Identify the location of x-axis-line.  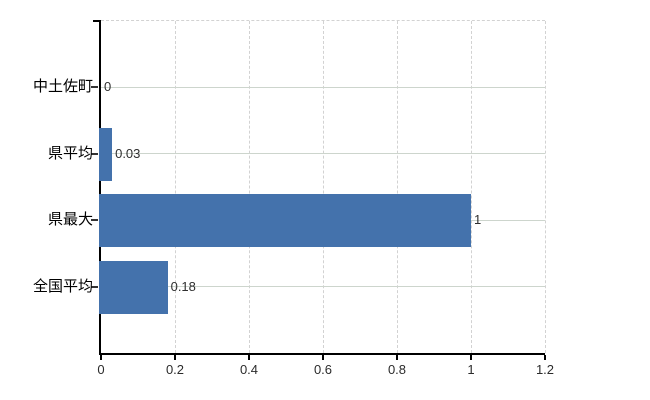
(322, 354).